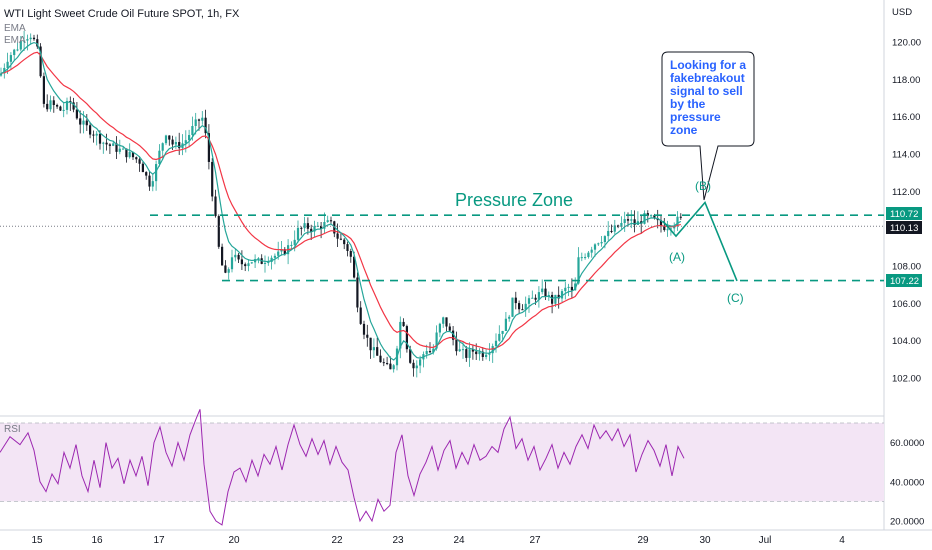  What do you see at coordinates (15, 28) in the screenshot?
I see `indicator-label-ema-1: EMA` at bounding box center [15, 28].